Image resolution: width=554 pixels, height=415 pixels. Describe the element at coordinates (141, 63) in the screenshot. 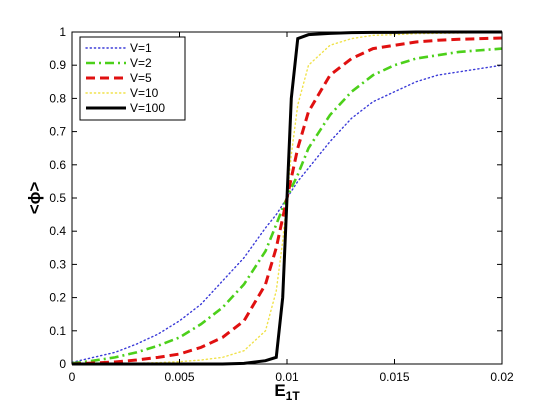

I see `legend-label-v-2: V=2` at that location.